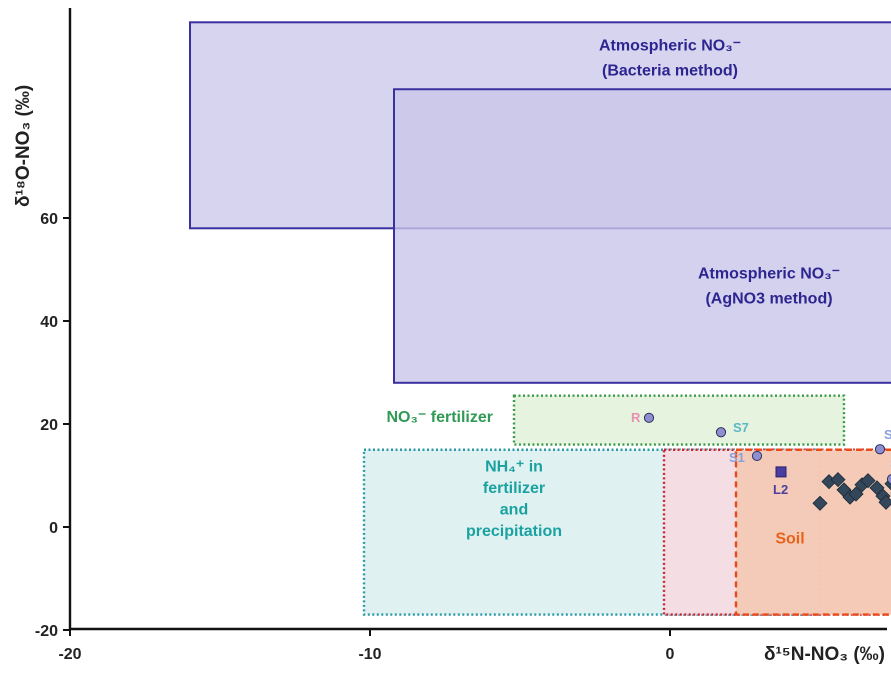  I want to click on point-label: S5, so click(887, 434).